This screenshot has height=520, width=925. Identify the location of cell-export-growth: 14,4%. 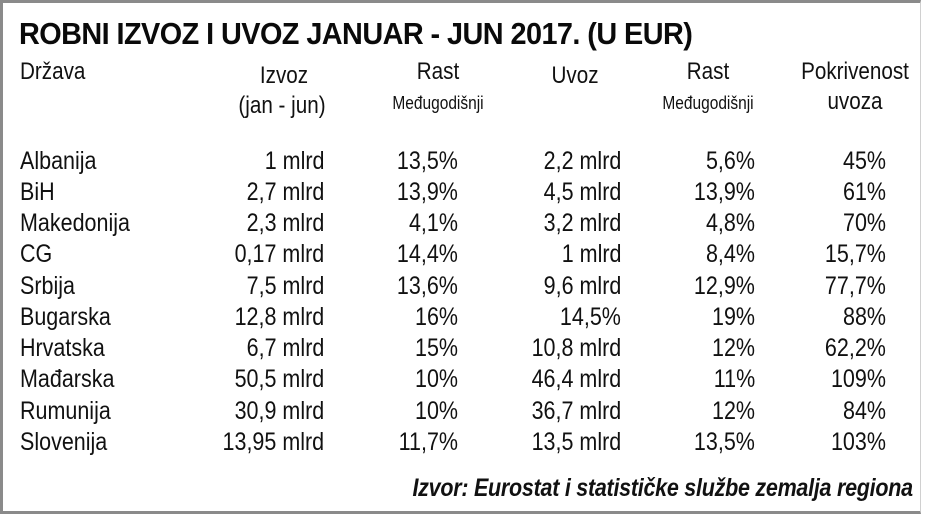
(427, 254).